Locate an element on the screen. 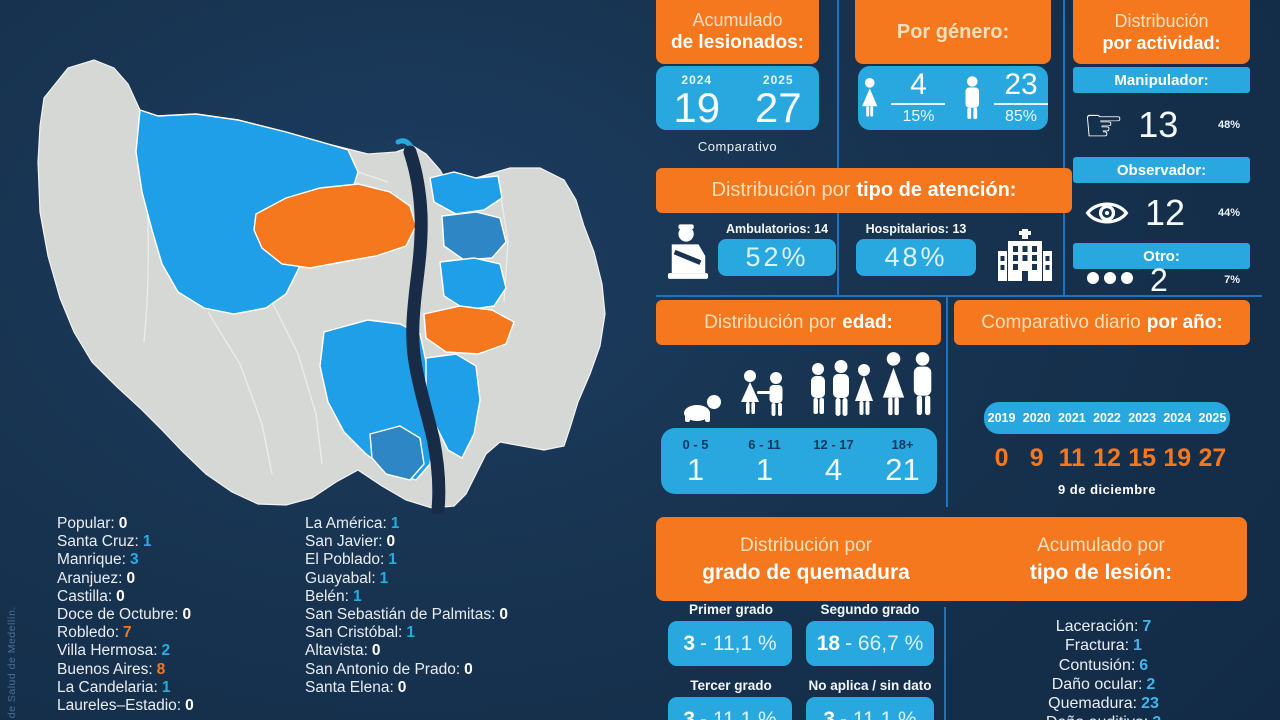  male-pct: 85% is located at coordinates (1021, 116).